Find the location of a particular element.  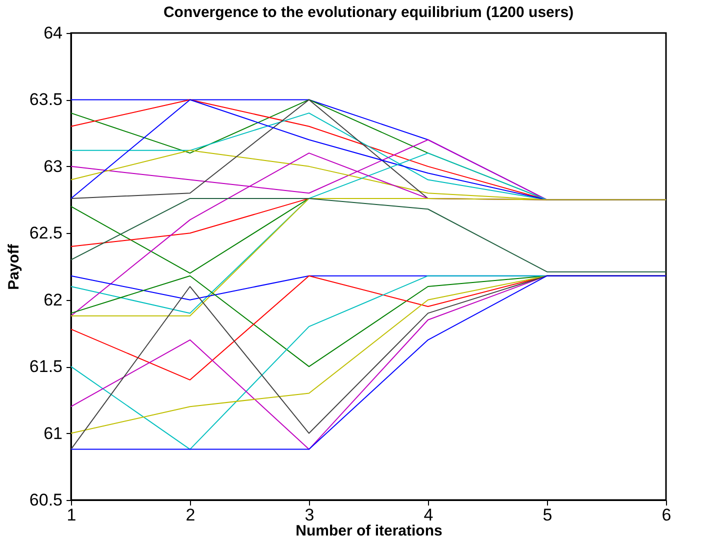

y-tick-label: 62 is located at coordinates (53, 300).